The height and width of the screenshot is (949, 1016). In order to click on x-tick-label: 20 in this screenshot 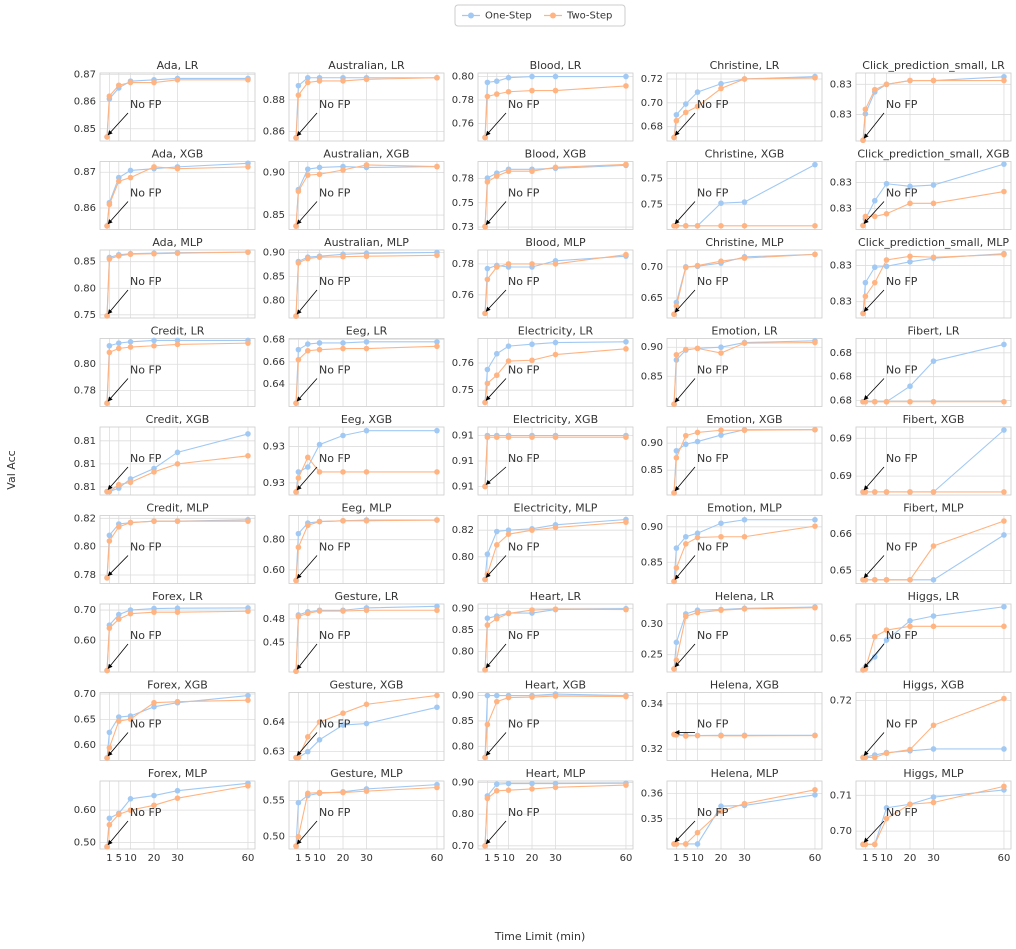, I will do `click(154, 858)`.